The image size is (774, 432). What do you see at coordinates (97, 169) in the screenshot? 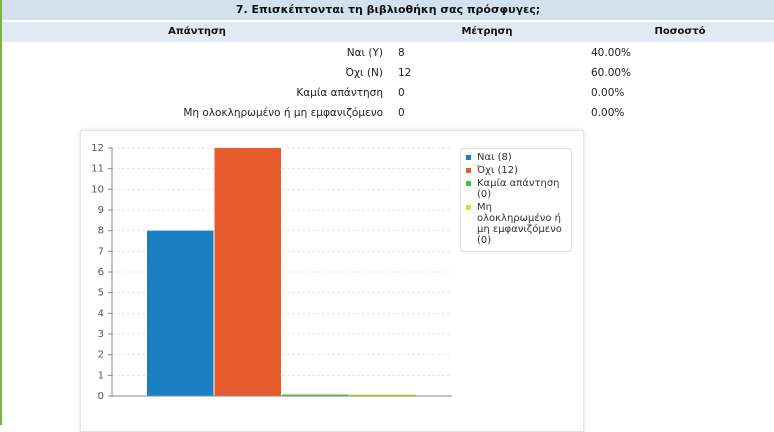
I see `y-tick-label: 11` at bounding box center [97, 169].